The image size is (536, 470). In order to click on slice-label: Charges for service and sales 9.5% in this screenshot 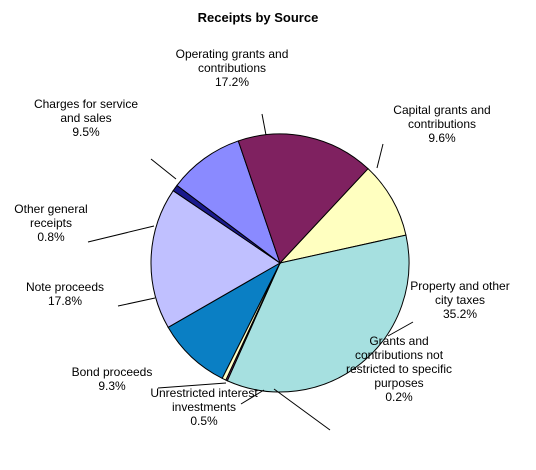, I will do `click(86, 118)`.